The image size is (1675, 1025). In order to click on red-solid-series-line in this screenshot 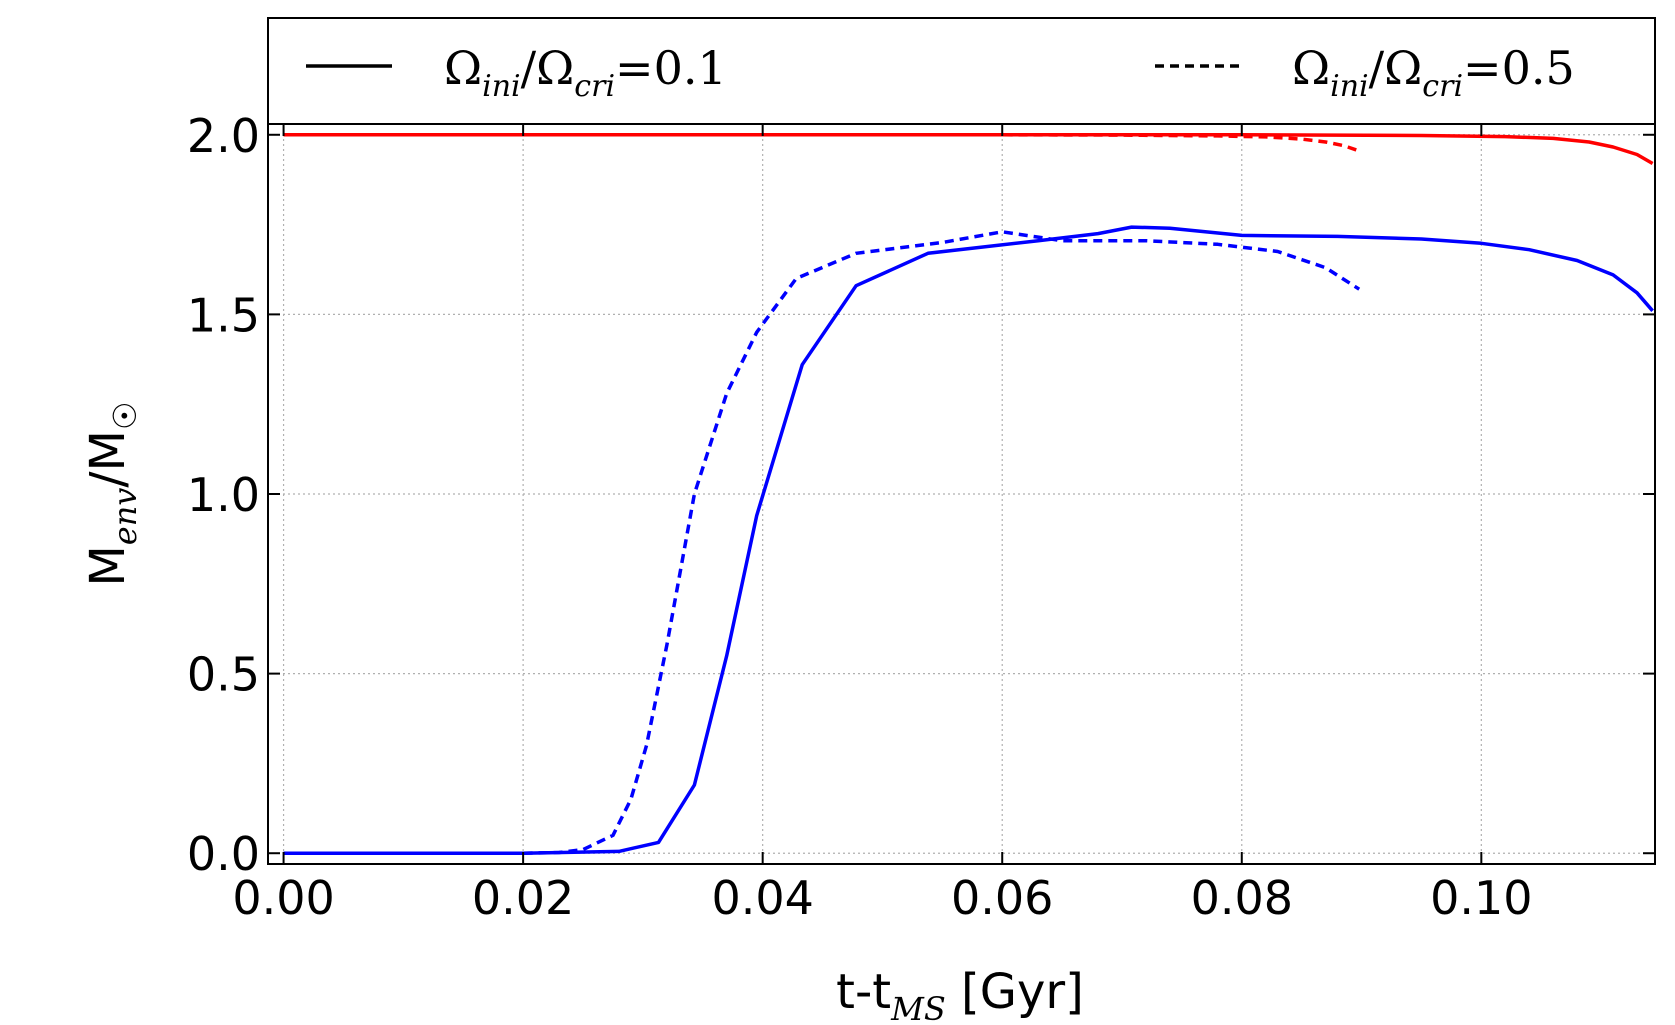, I will do `click(968, 149)`.